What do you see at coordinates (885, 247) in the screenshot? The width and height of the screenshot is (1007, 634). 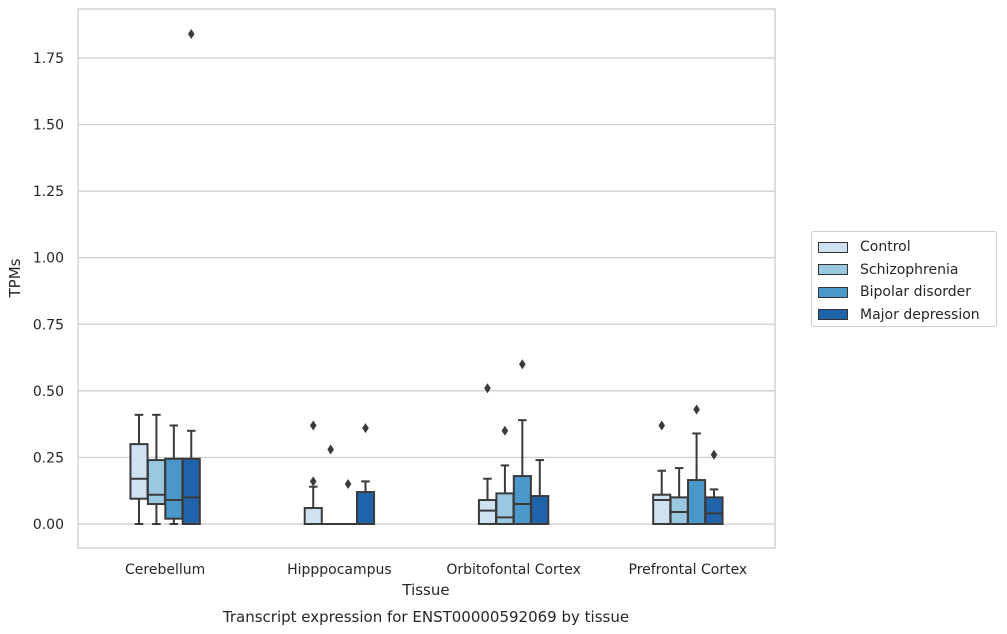 I see `legend-label: Control` at bounding box center [885, 247].